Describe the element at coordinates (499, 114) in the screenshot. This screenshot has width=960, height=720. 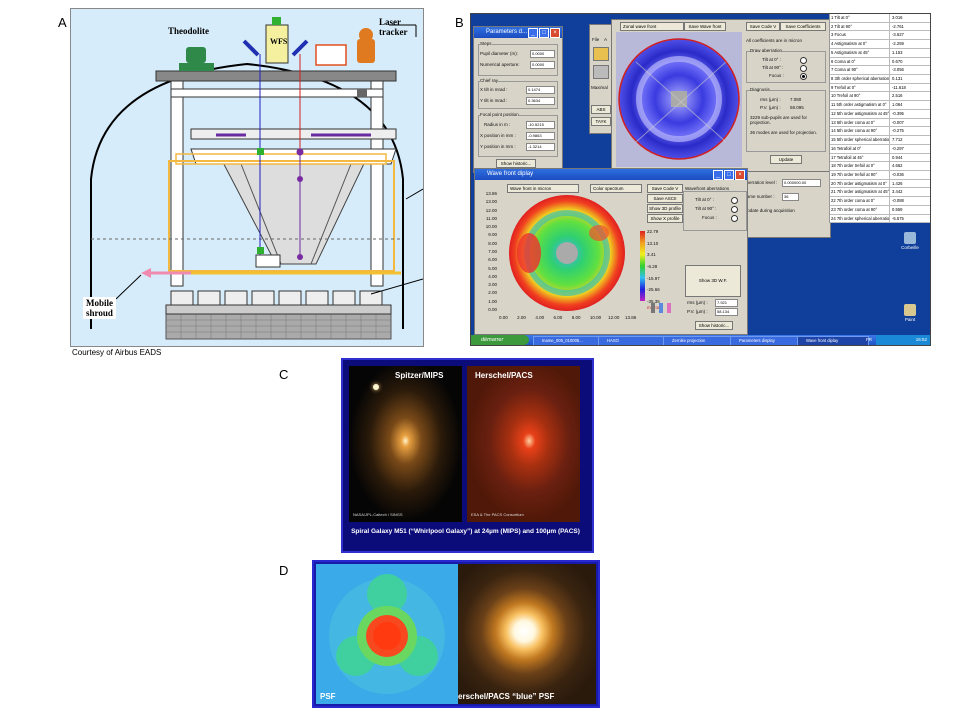
I see `focal-point-label: Focal point position` at that location.